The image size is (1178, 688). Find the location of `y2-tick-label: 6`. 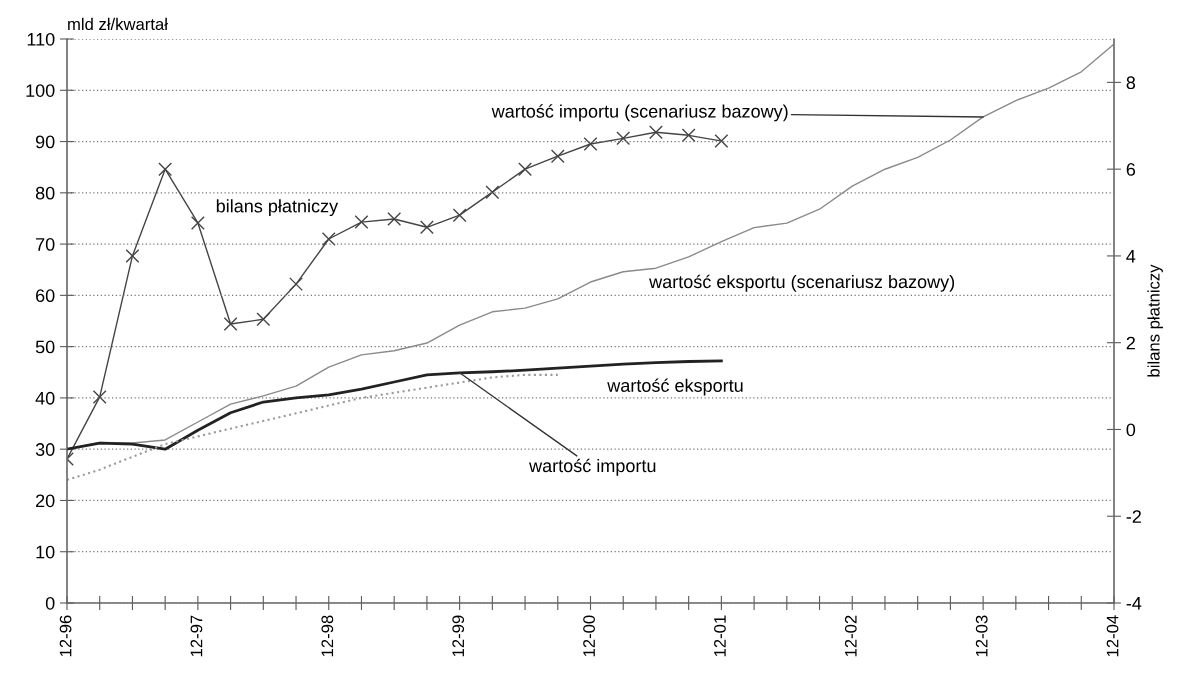

y2-tick-label: 6 is located at coordinates (1131, 169).